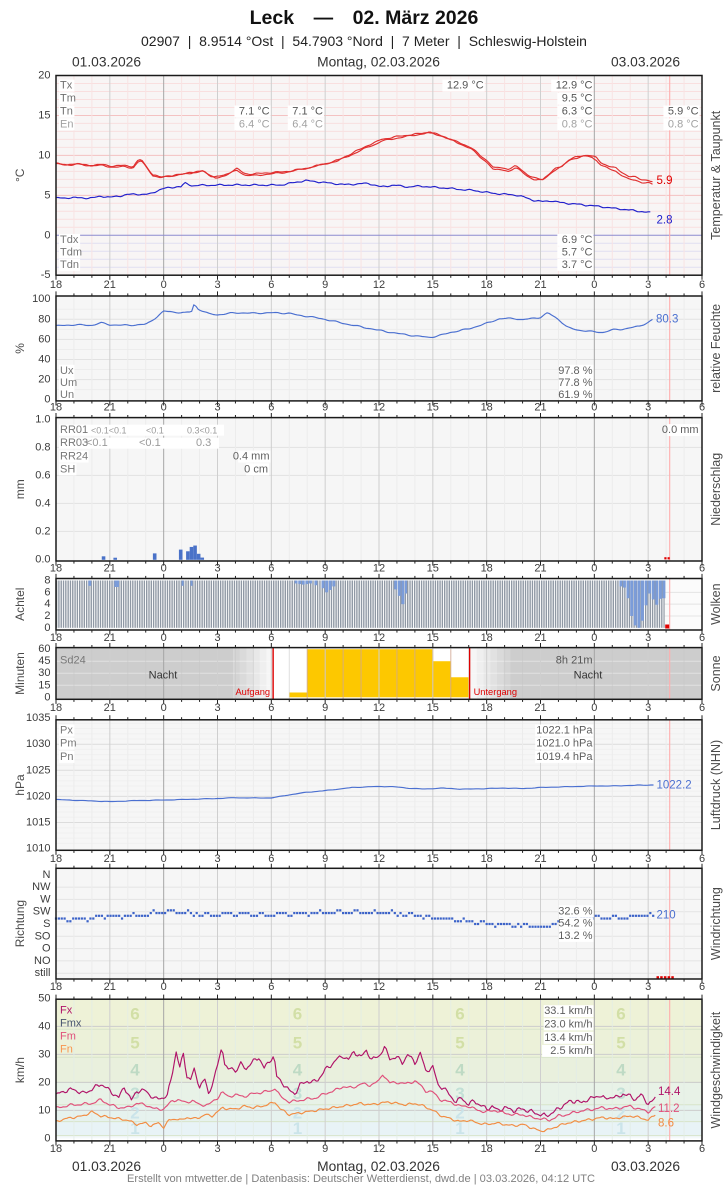  What do you see at coordinates (621, 1069) in the screenshot?
I see `svg-text: 4` at bounding box center [621, 1069].